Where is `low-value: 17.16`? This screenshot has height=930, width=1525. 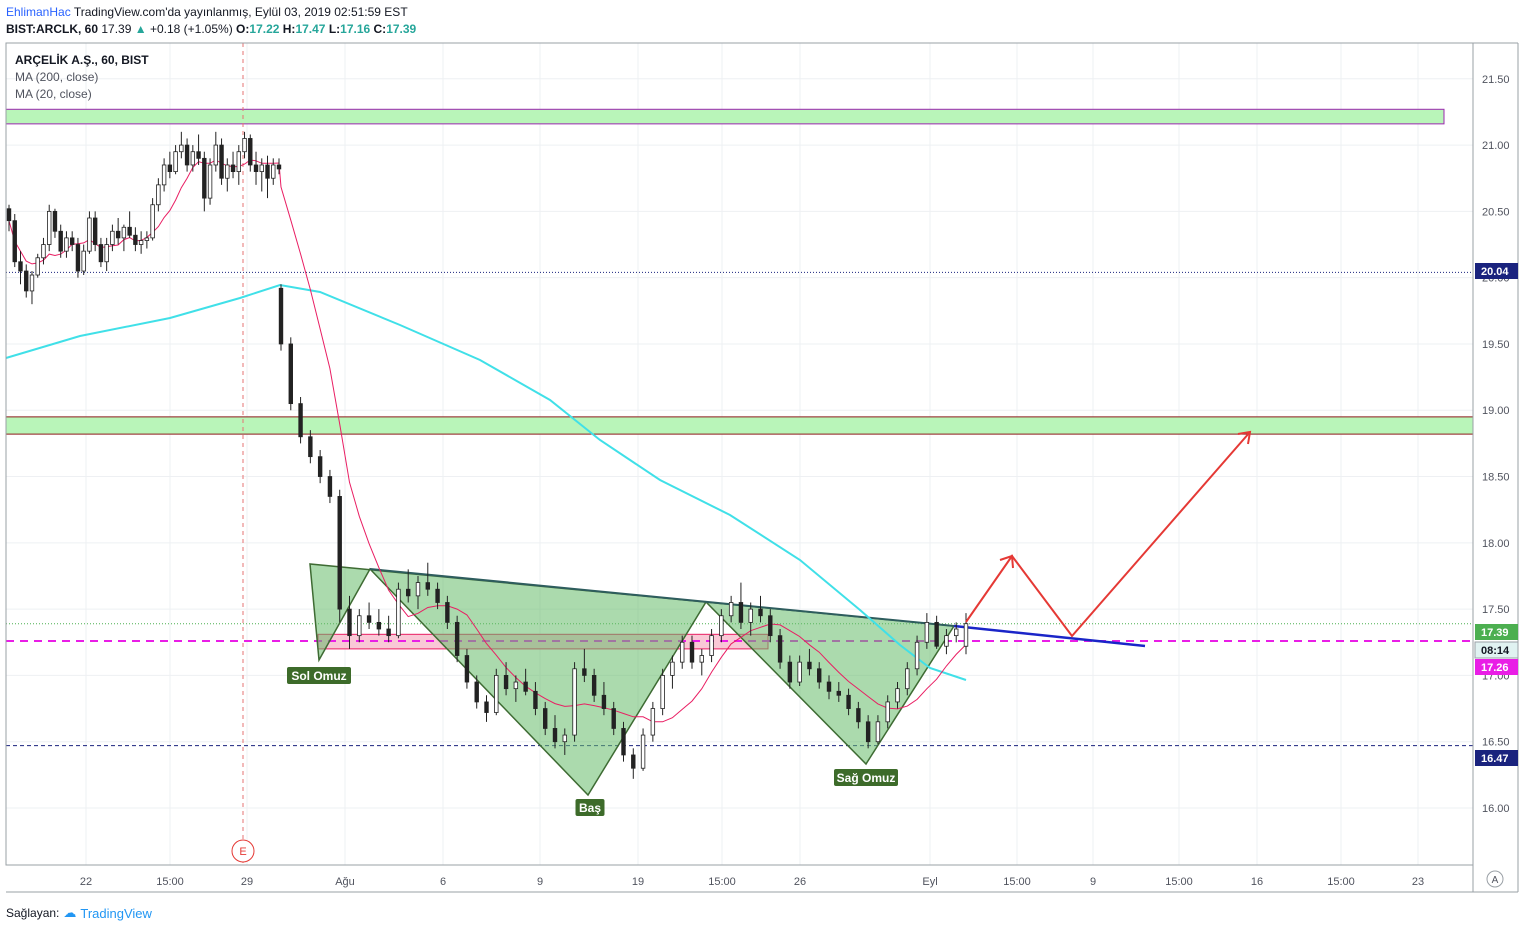 low-value: 17.16 is located at coordinates (355, 29).